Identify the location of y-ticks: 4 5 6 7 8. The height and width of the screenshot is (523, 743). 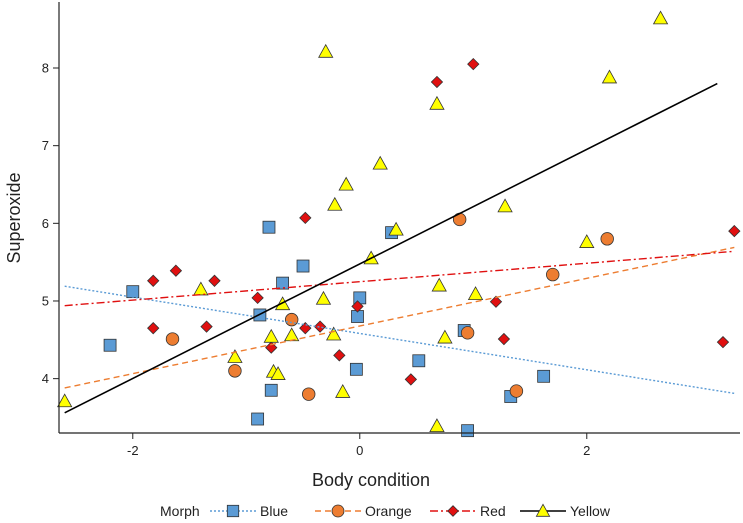
(50, 223).